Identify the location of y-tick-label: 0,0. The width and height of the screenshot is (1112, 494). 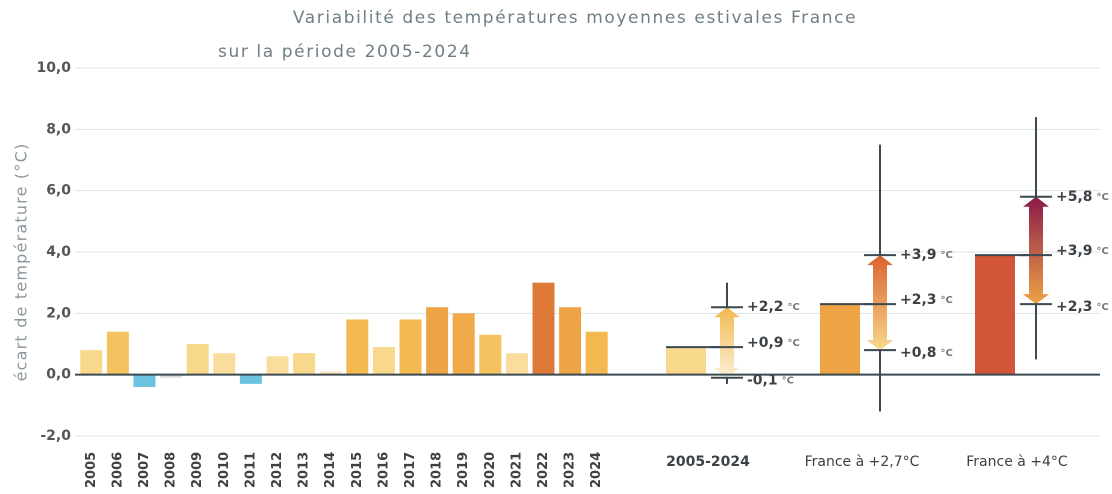
(58, 375).